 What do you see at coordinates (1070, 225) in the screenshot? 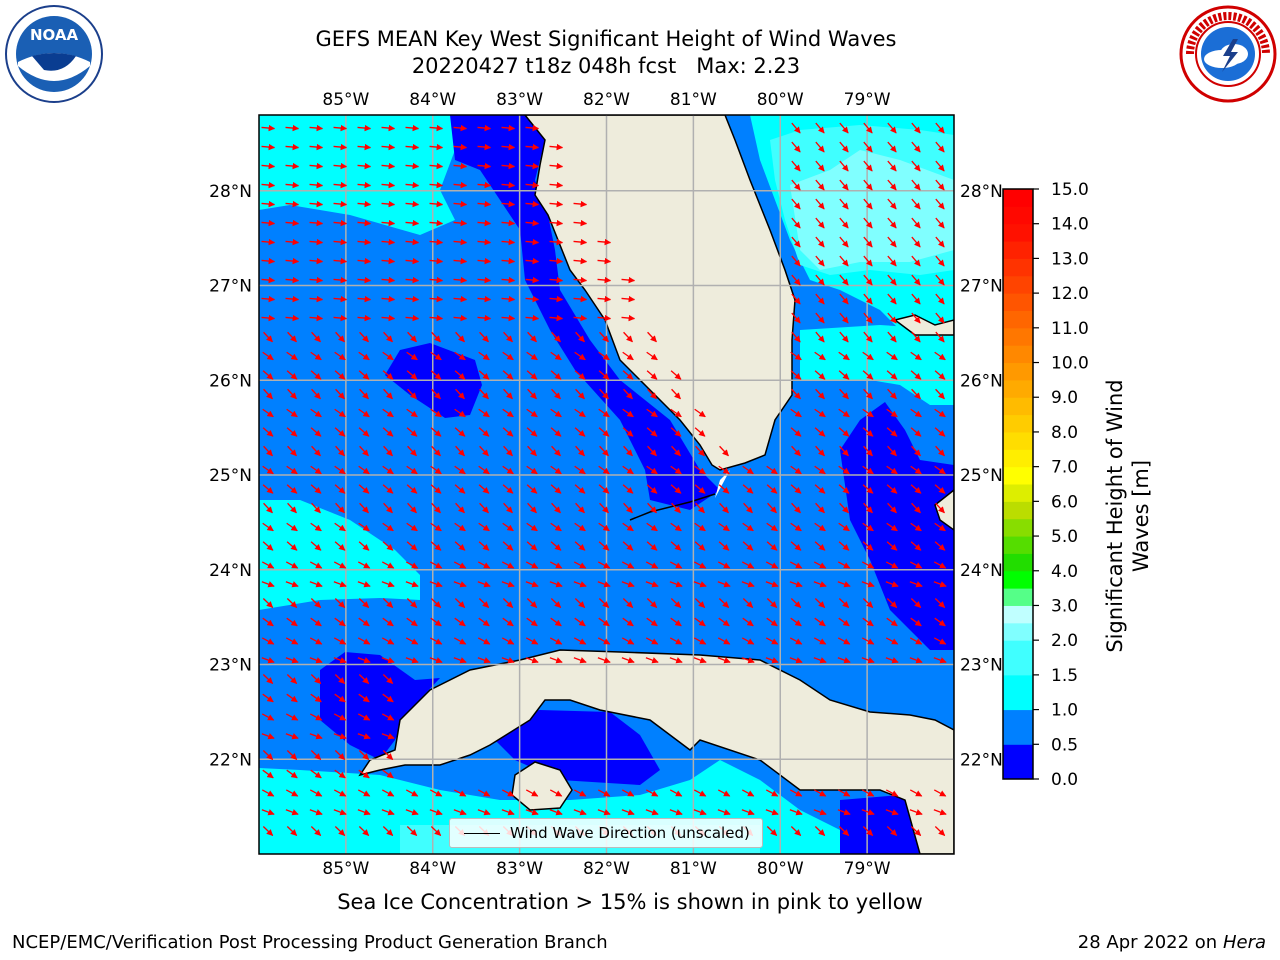
I see `colorbar-tick-label: 14.0` at bounding box center [1070, 225].